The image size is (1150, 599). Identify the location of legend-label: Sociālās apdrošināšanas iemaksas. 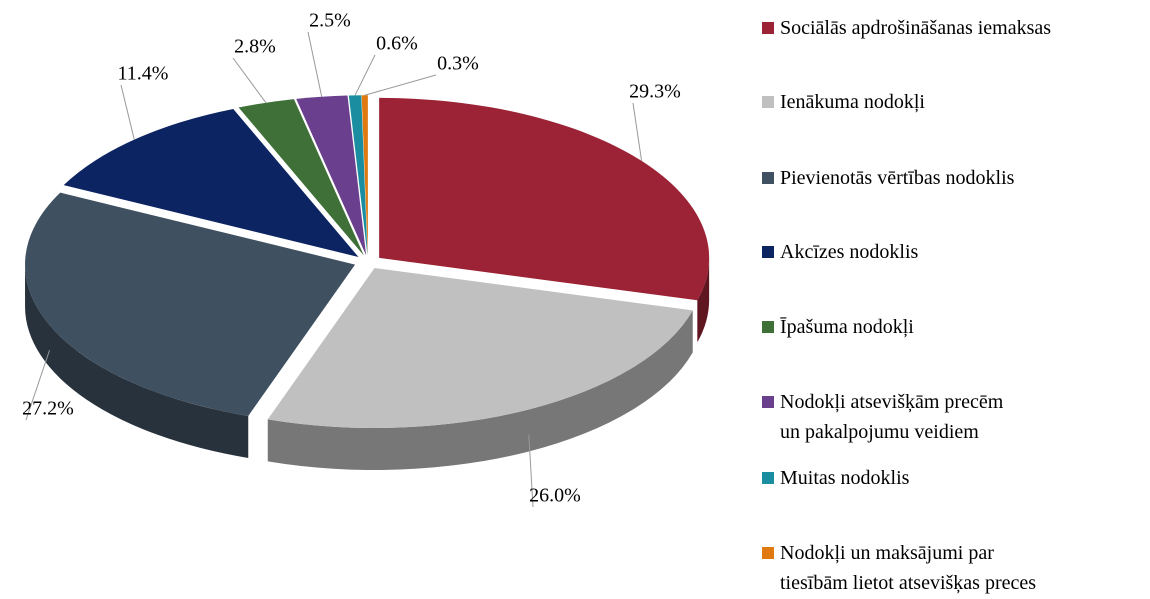
(916, 28).